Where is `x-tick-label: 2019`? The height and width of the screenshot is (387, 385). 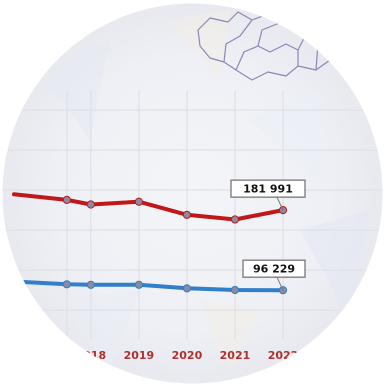 x-tick-label: 2019 is located at coordinates (139, 355).